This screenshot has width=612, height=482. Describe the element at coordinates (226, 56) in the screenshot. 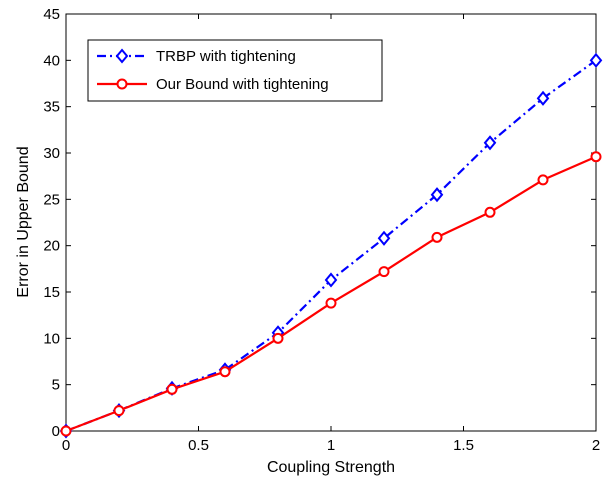

I see `legend-label-trbp: TRBP with tightening` at that location.